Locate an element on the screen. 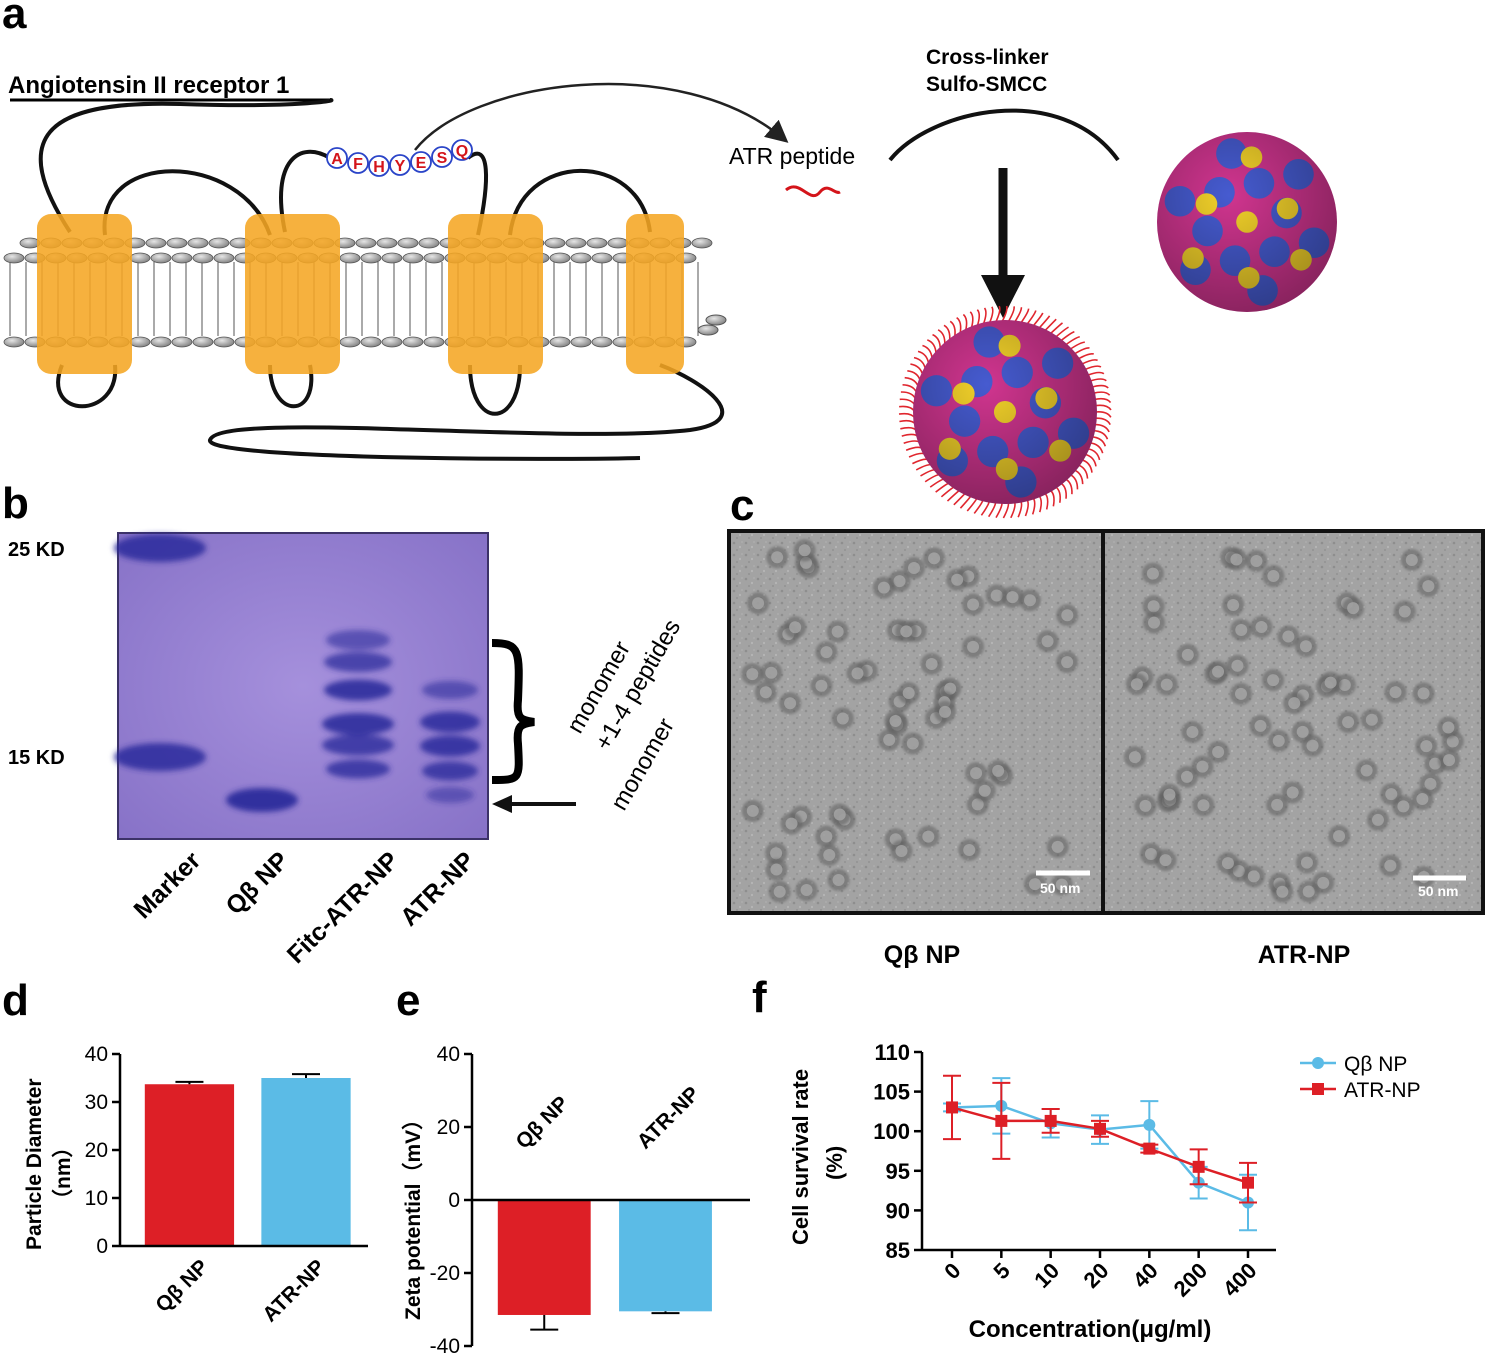 The height and width of the screenshot is (1361, 1492). x-tick-label: 200 is located at coordinates (1191, 1280).